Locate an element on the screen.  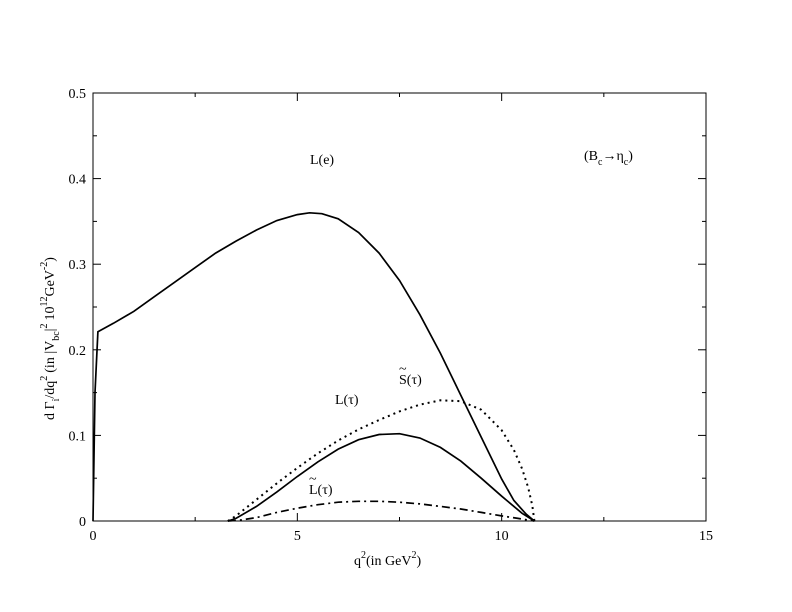
annotation-process: (Bc→ηc) is located at coordinates (608, 158).